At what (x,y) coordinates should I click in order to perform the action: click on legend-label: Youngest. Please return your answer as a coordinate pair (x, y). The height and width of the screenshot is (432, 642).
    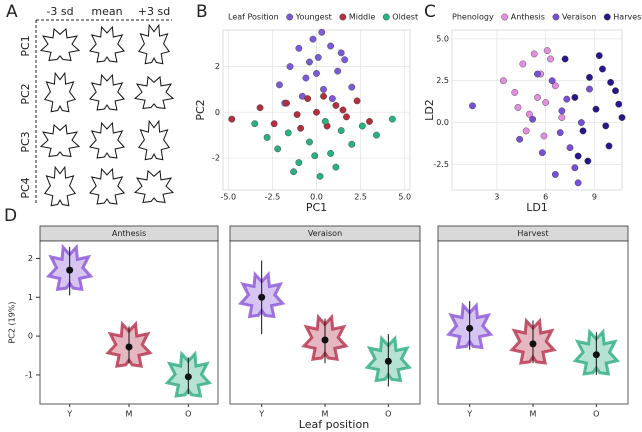
    Looking at the image, I should click on (313, 17).